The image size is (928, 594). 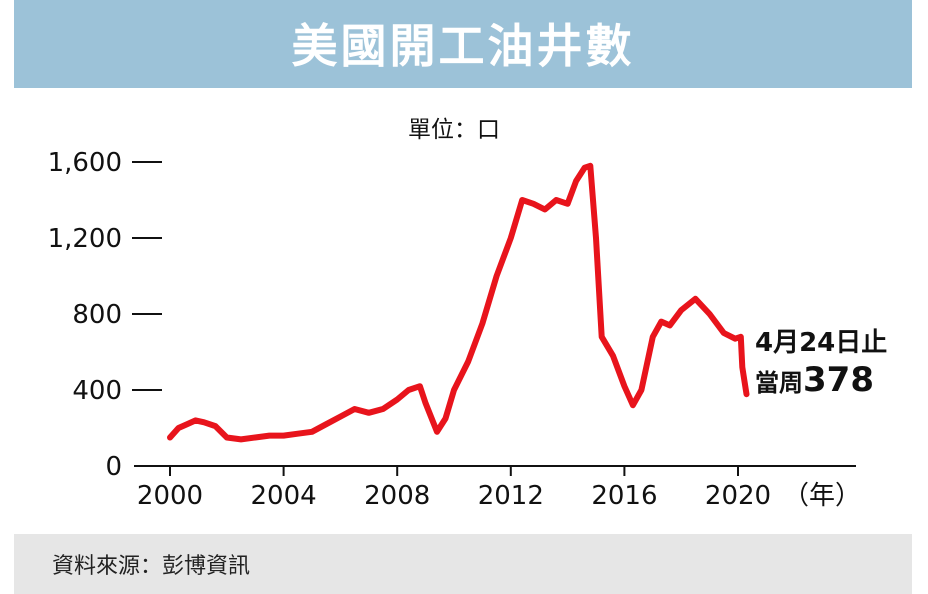 What do you see at coordinates (463, 564) in the screenshot?
I see `source-bar` at bounding box center [463, 564].